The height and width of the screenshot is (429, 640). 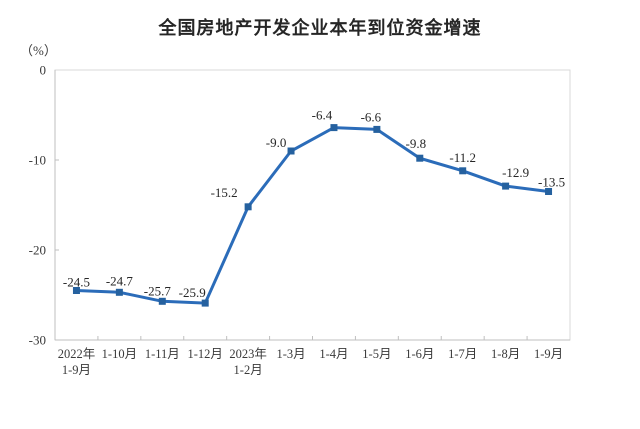 I want to click on x-axis-category-label: 1-11月, so click(x=162, y=354).